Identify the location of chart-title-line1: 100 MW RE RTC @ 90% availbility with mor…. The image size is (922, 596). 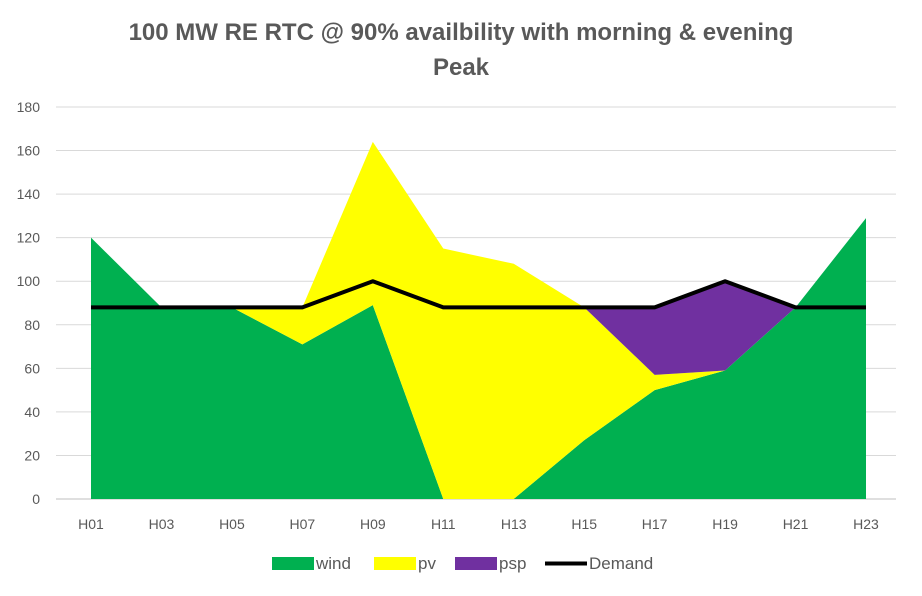
(461, 32).